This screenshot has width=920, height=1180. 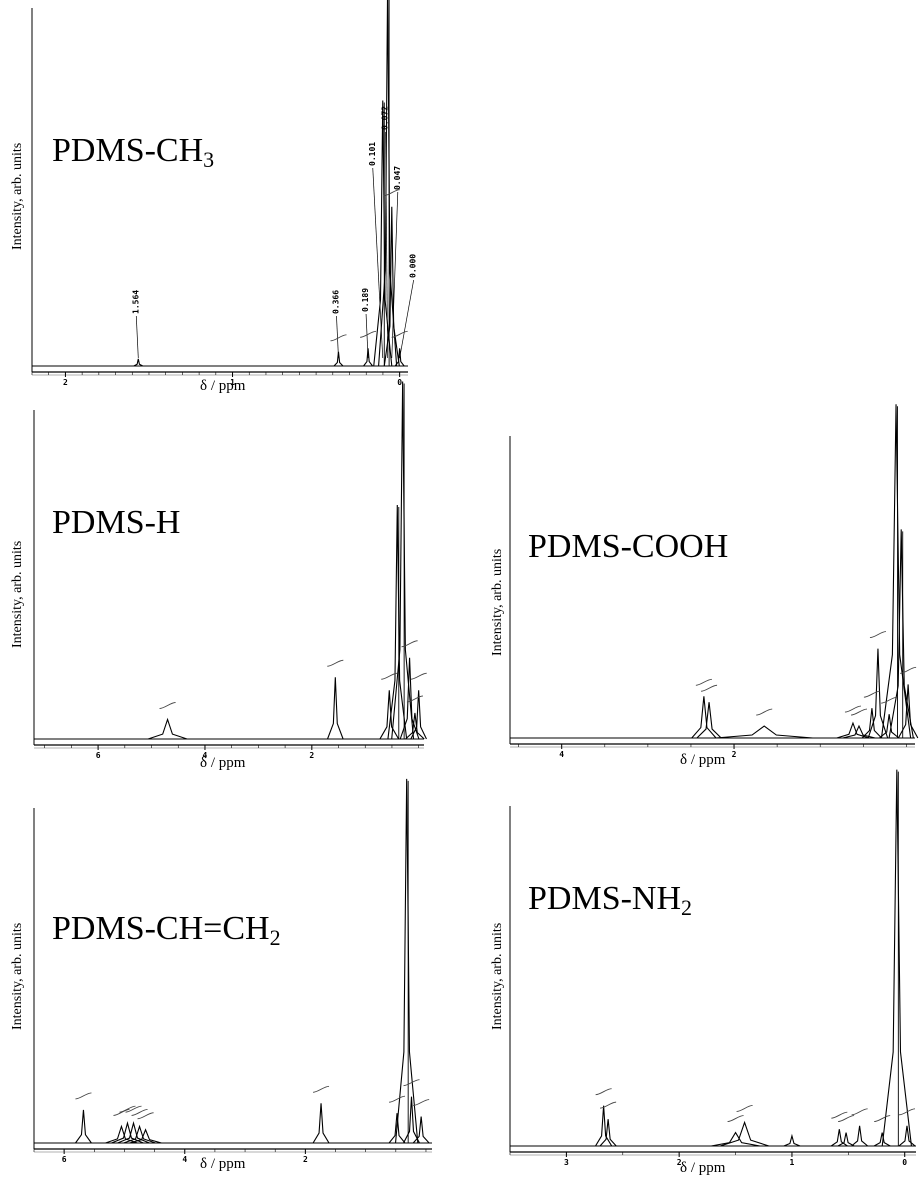 I want to click on spectrum-title: PDMS-CH=CH2, so click(x=166, y=930).